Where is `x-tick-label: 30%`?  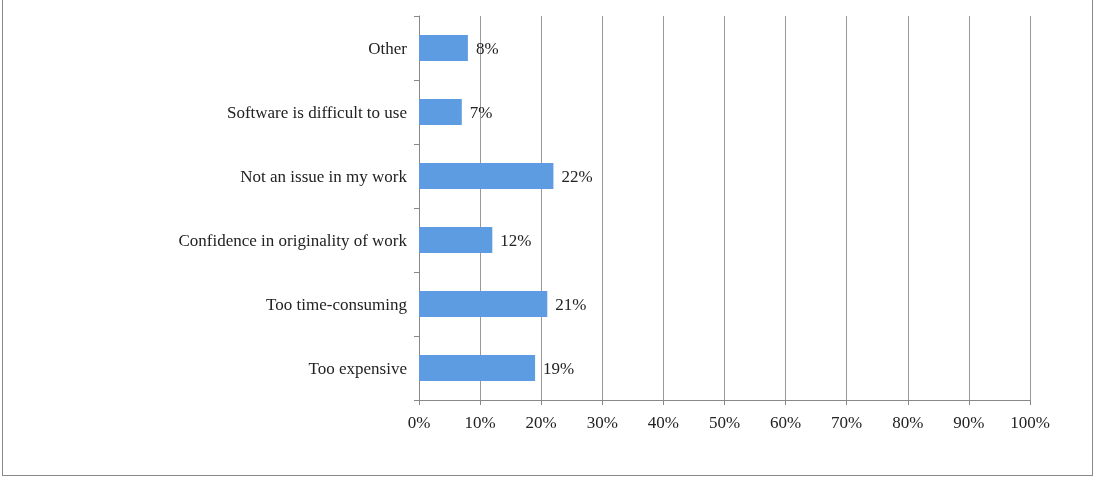
x-tick-label: 30% is located at coordinates (602, 422).